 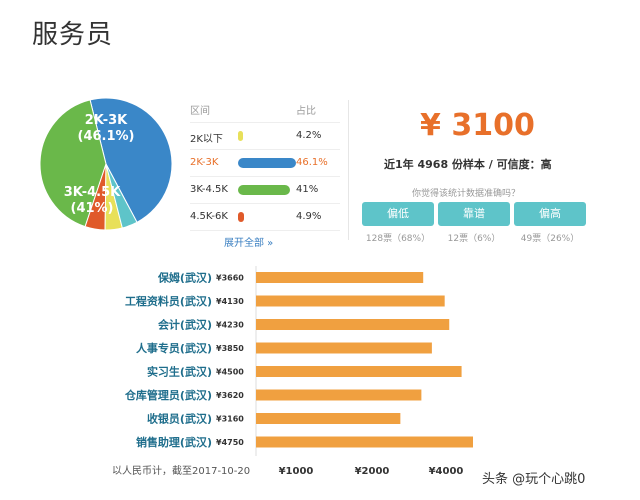 What do you see at coordinates (398, 239) in the screenshot?
I see `vote-low-count: 128票（68%）` at bounding box center [398, 239].